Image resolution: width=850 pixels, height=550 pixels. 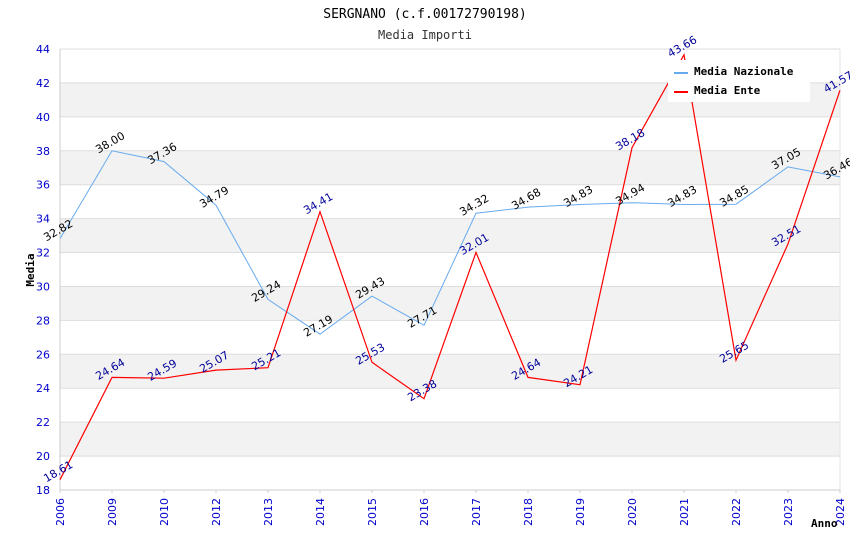 What do you see at coordinates (425, 14) in the screenshot?
I see `chart-title: SERGNANO (c.f.00172790198)` at bounding box center [425, 14].